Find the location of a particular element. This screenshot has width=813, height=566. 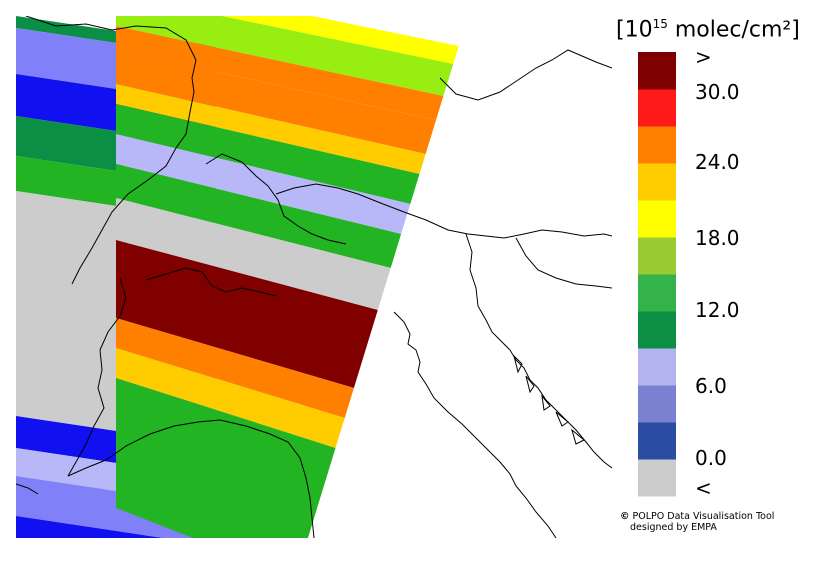

legend-label-below: < is located at coordinates (703, 488).